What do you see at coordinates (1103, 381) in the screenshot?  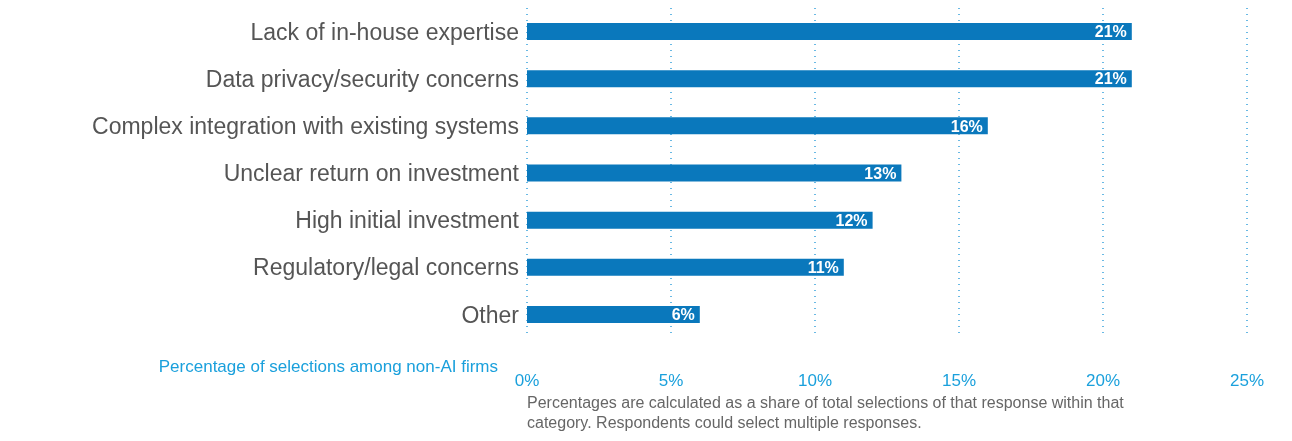 I see `x-tick-label: 20%` at bounding box center [1103, 381].